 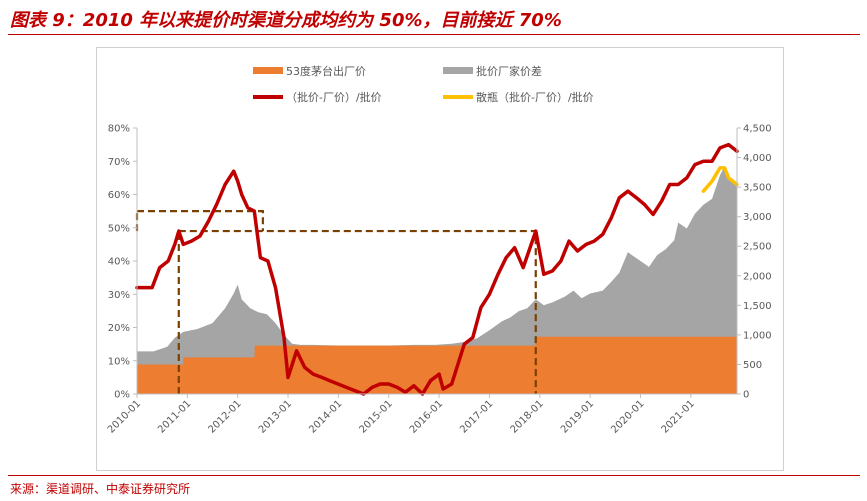 What do you see at coordinates (757, 217) in the screenshot?
I see `y-right-tick-label: 3,000` at bounding box center [757, 217].